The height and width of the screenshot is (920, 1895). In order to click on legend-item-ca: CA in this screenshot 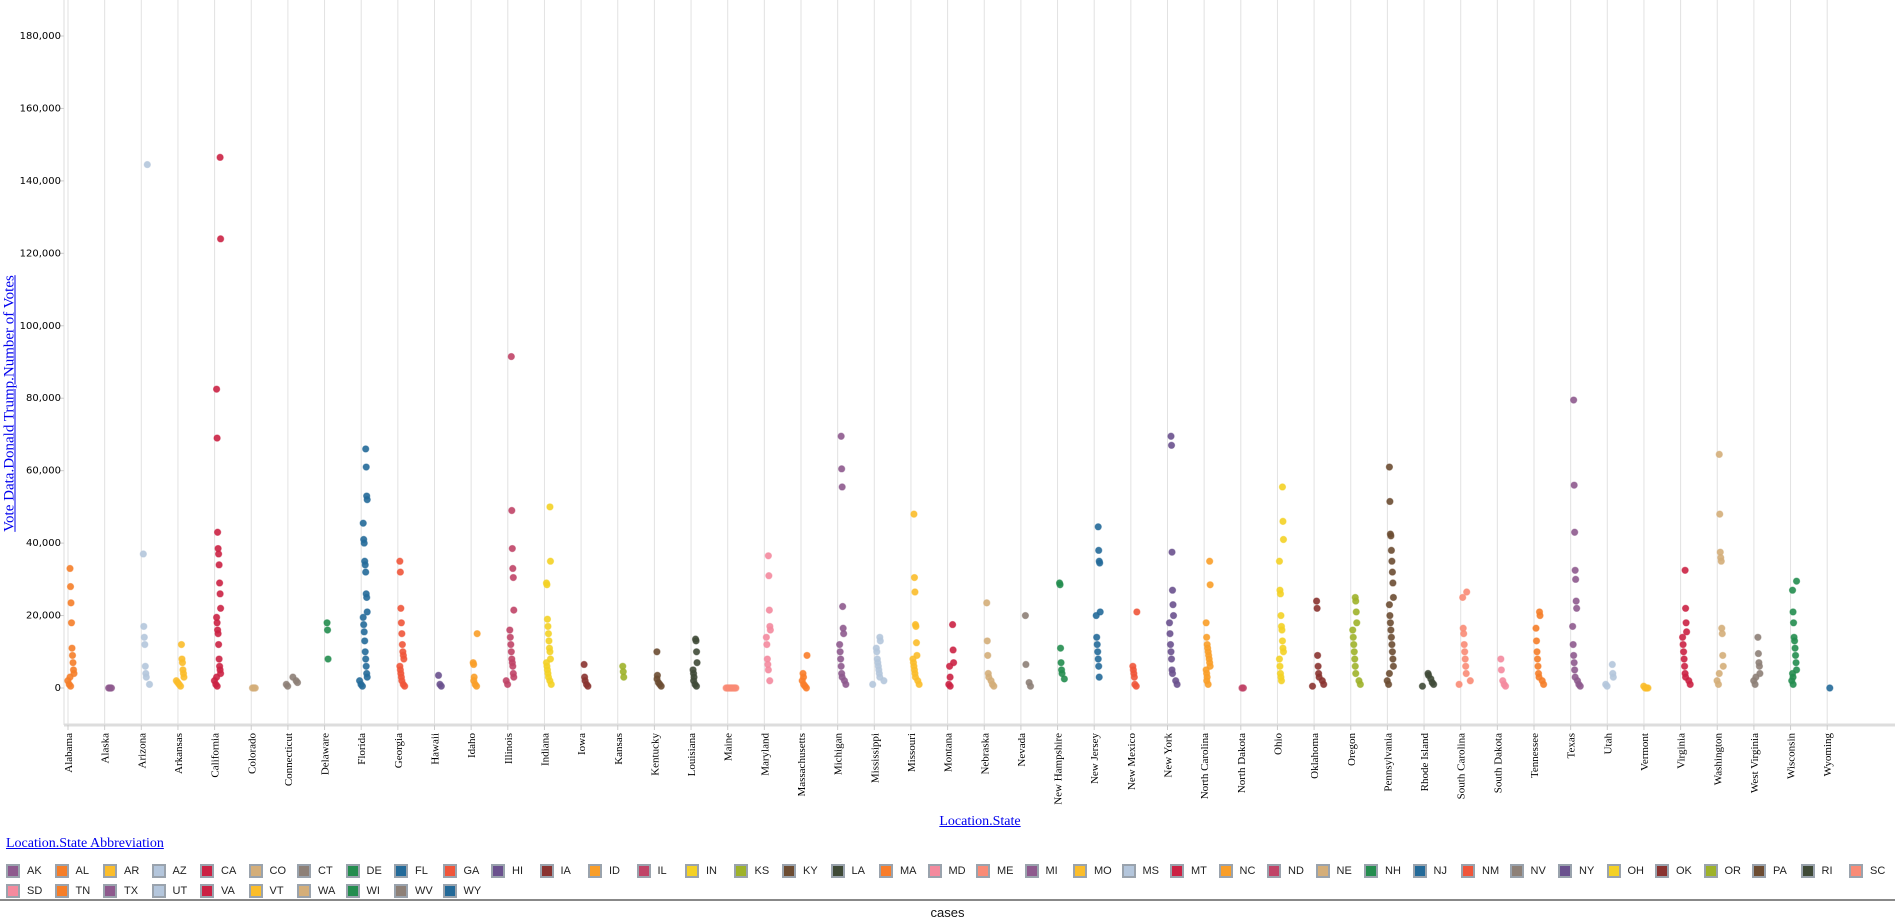, I will do `click(218, 871)`.